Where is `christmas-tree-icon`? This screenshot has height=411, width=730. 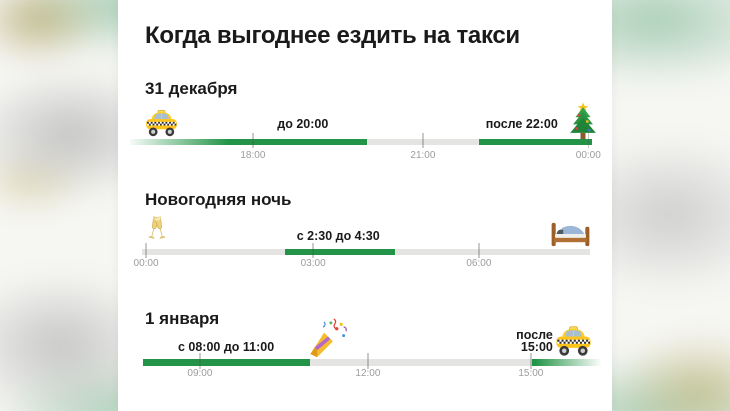
christmas-tree-icon is located at coordinates (583, 121).